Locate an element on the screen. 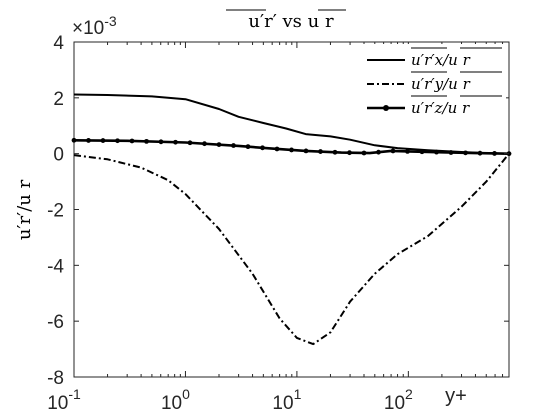  y-tick-label: 2 is located at coordinates (58, 99).